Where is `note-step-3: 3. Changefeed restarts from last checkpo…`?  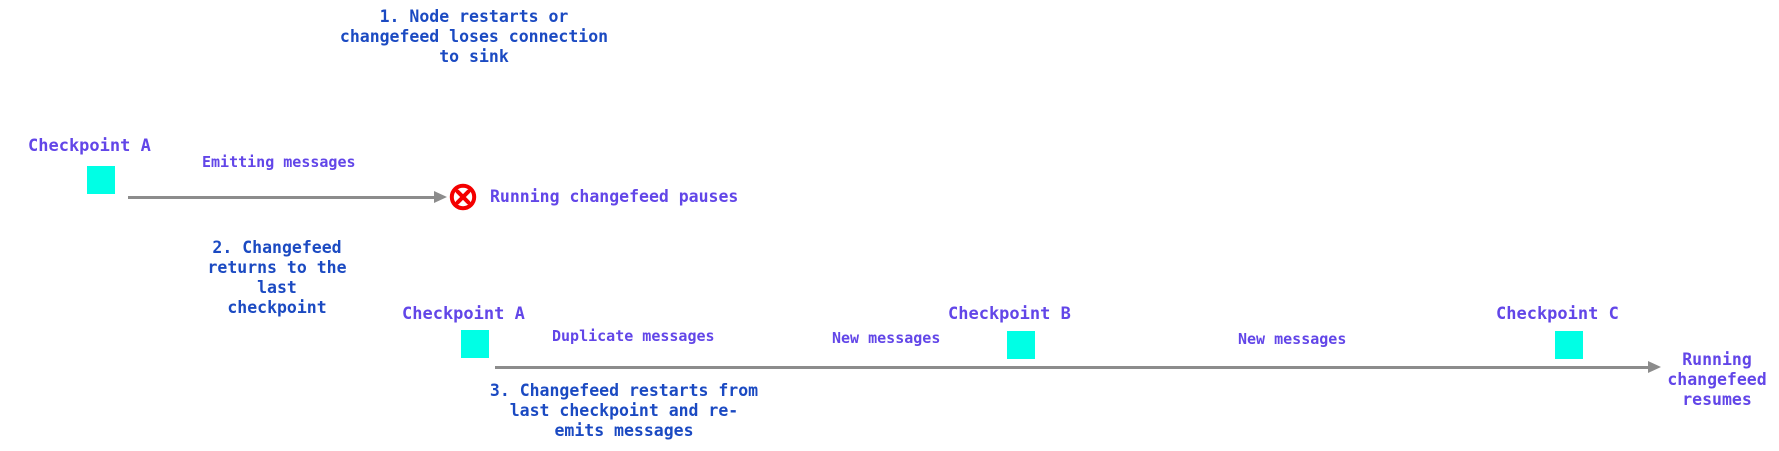
note-step-3: 3. Changefeed restarts from last checkpo… is located at coordinates (624, 410).